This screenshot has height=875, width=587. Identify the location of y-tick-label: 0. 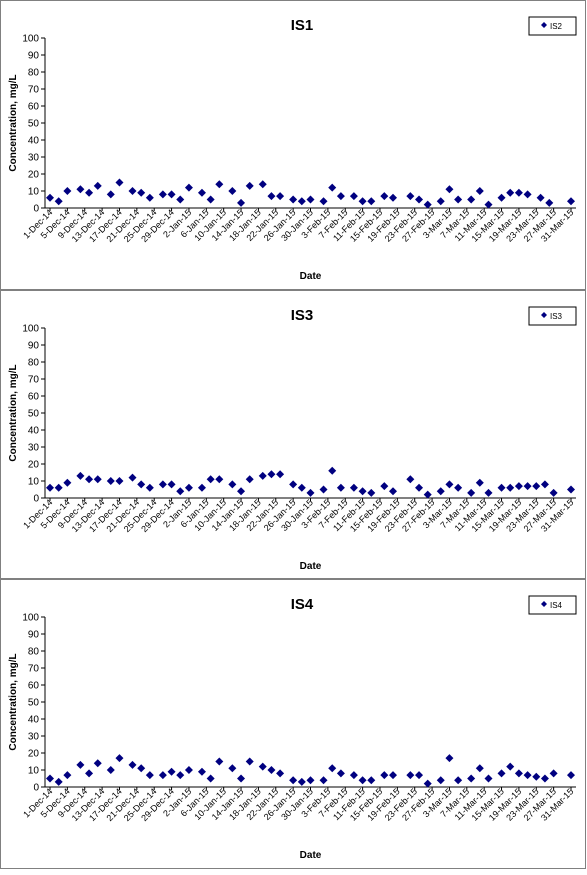
(36, 499).